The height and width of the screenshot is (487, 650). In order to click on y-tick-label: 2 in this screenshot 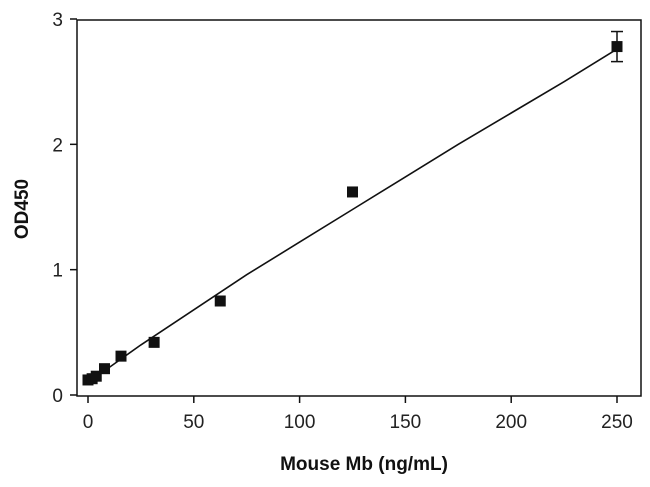, I will do `click(57, 145)`.